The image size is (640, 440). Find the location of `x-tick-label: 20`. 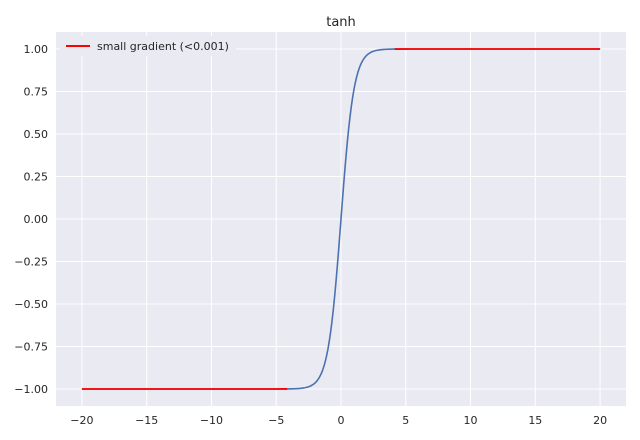

x-tick-label: 20 is located at coordinates (600, 420).